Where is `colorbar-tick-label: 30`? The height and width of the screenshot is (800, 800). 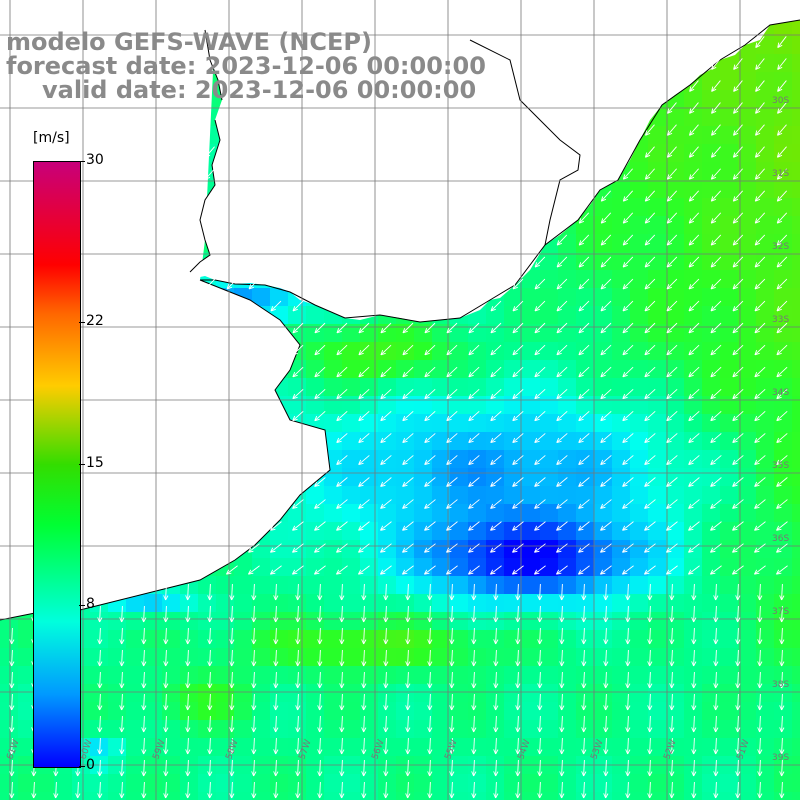 colorbar-tick-label: 30 is located at coordinates (95, 160).